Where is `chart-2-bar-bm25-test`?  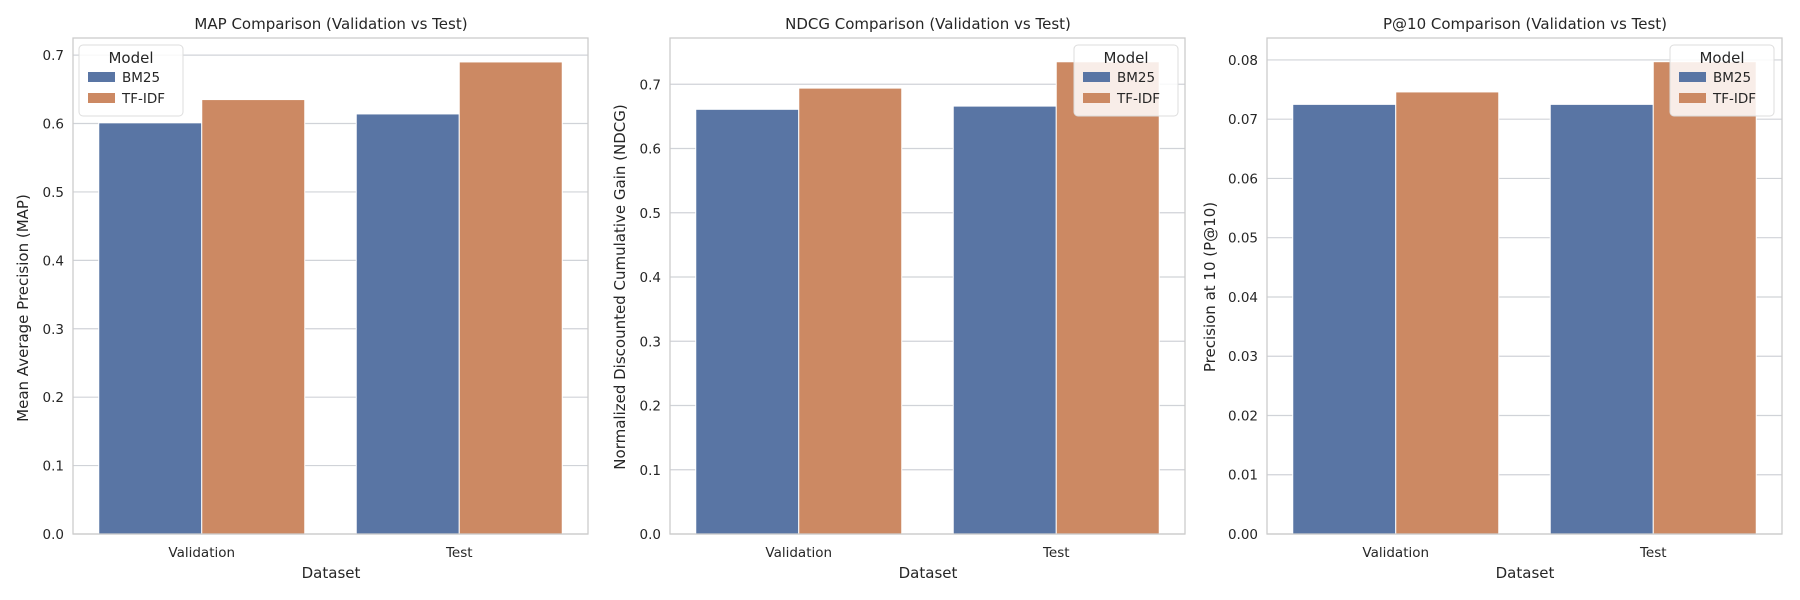
chart-2-bar-bm25-test is located at coordinates (1004, 320).